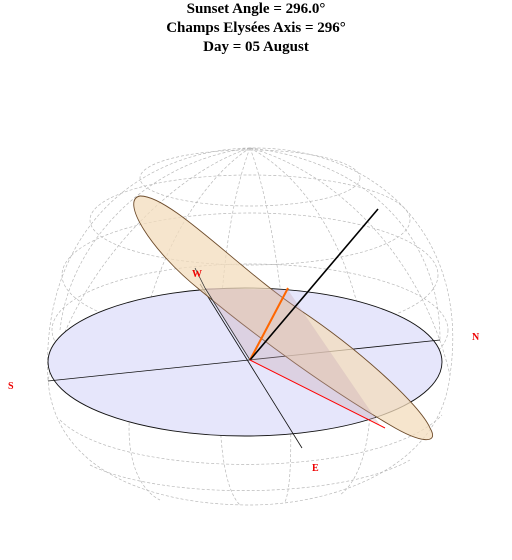 This screenshot has width=512, height=560. Describe the element at coordinates (269, 324) in the screenshot. I see `sun-ray-line` at that location.